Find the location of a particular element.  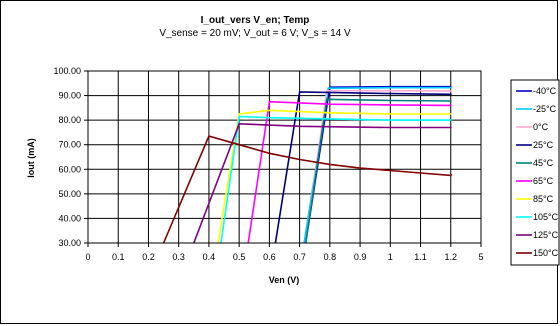

y-tick-label: 40.00 is located at coordinates (69, 218).